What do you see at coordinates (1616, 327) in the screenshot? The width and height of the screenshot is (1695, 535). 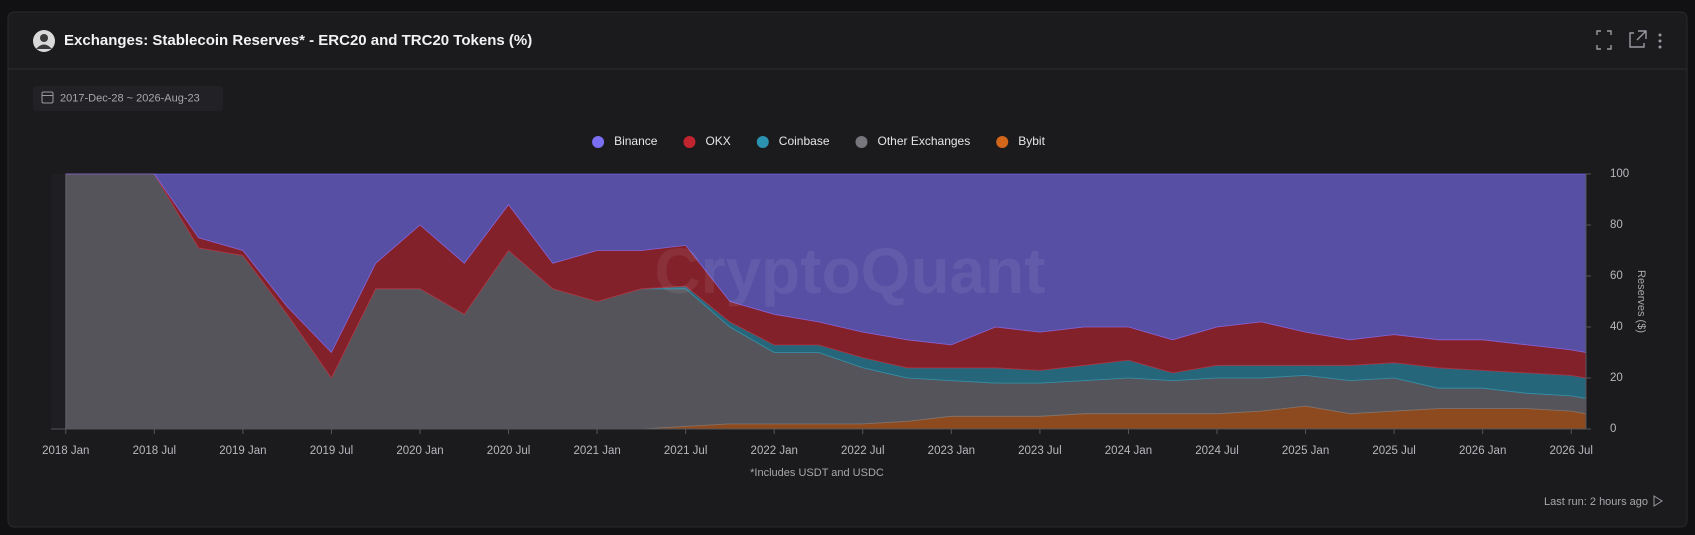 I see `y-tick-label: 40` at bounding box center [1616, 327].